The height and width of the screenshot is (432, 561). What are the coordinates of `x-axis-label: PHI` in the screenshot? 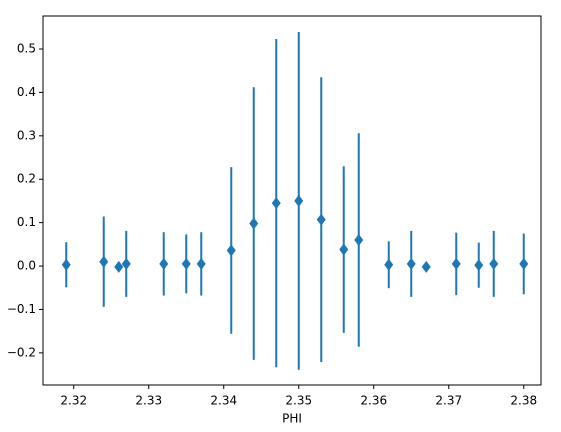 It's located at (292, 419).